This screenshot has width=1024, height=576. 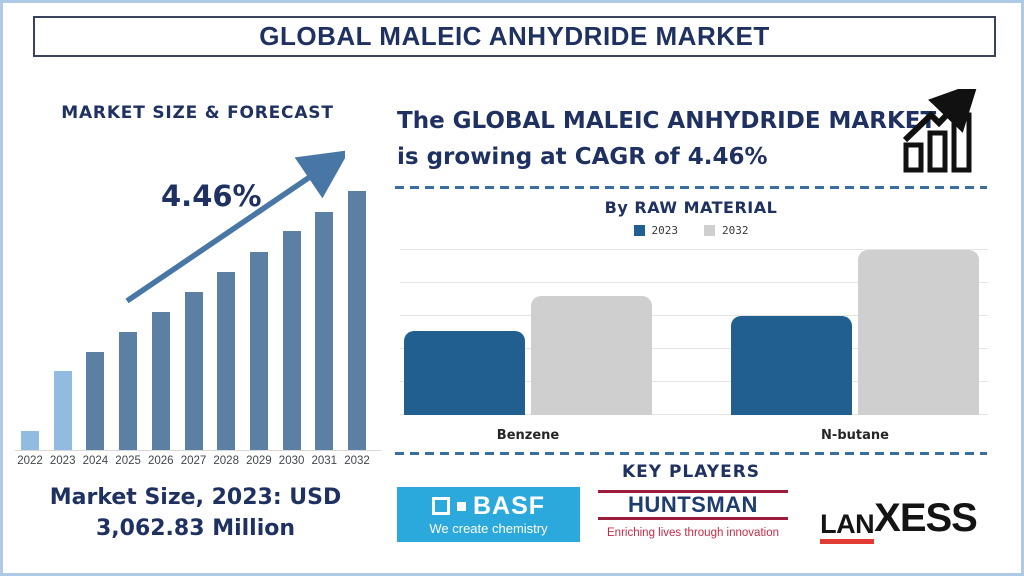 What do you see at coordinates (160, 380) in the screenshot?
I see `forecast-bar-2026` at bounding box center [160, 380].